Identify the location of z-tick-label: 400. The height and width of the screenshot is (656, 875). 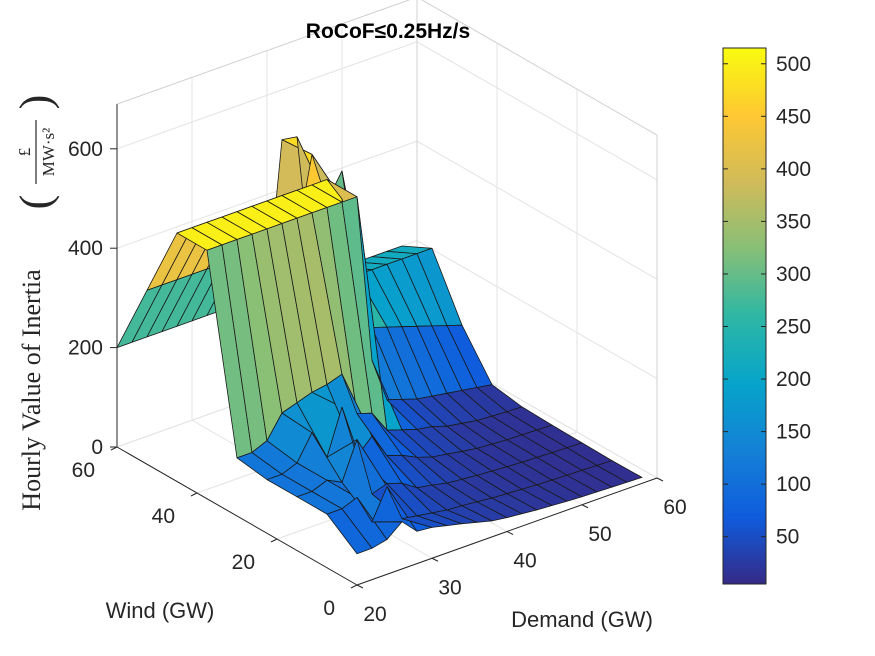
(85, 248).